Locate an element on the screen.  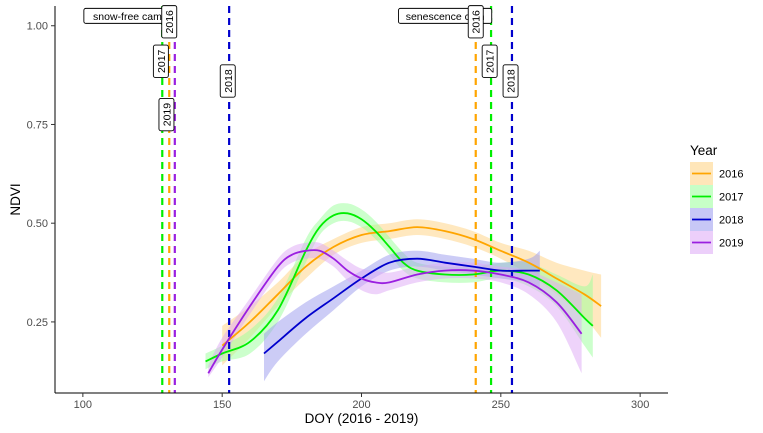
legend: Year 2016 2017 2018 2019 is located at coordinates (716, 198).